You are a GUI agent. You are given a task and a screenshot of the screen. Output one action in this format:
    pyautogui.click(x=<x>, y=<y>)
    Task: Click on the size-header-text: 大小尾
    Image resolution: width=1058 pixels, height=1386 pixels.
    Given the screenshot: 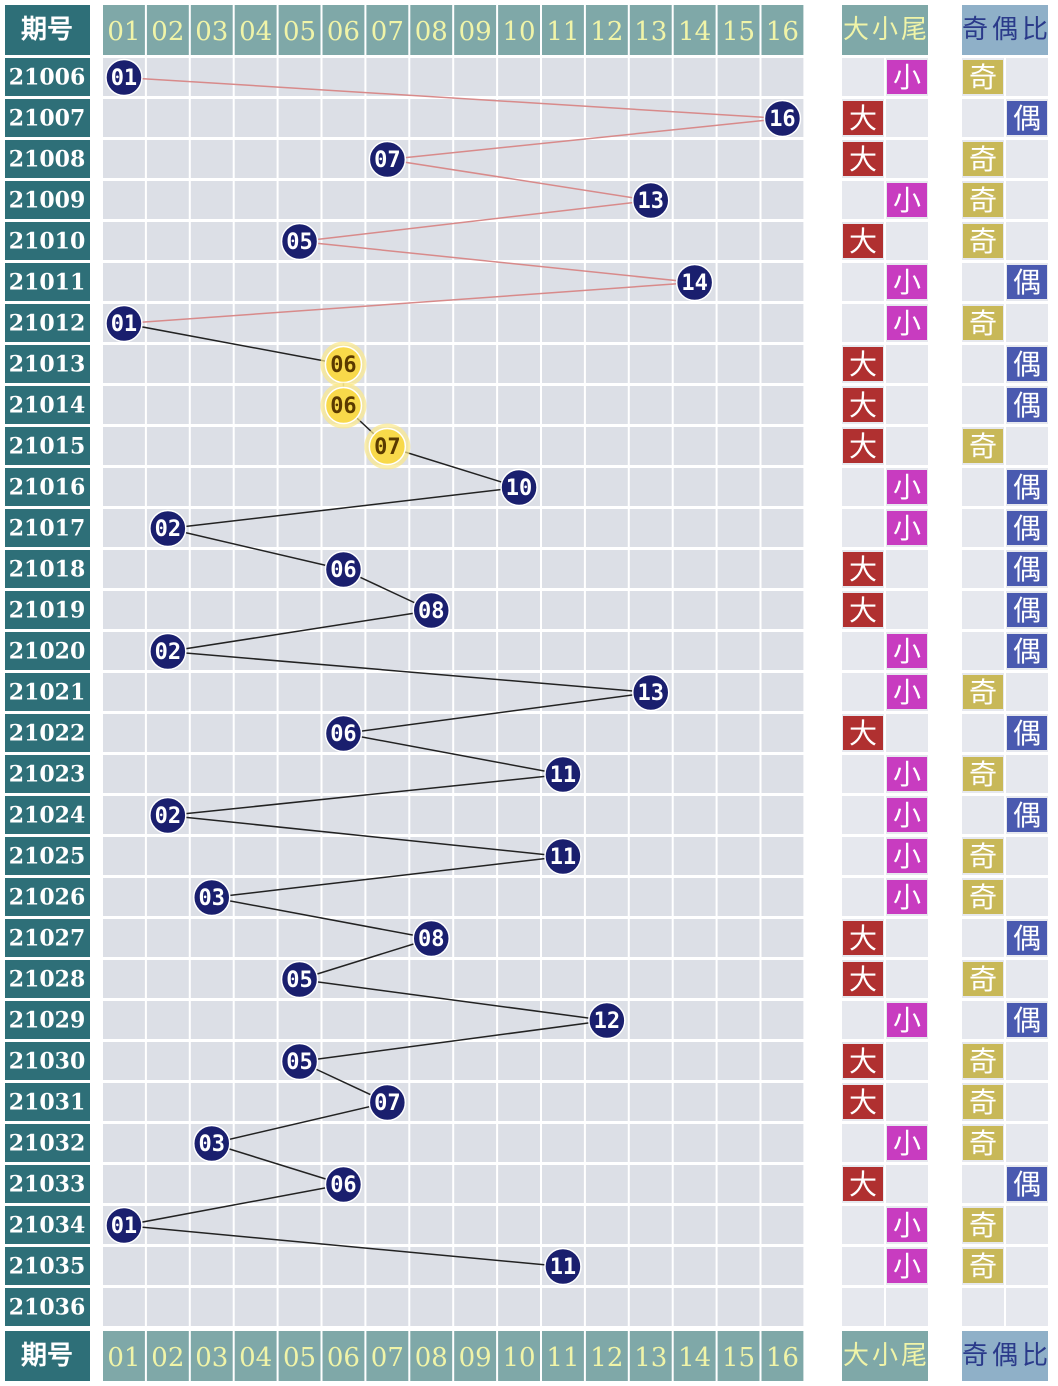 What is the action you would take?
    pyautogui.click(x=885, y=1356)
    